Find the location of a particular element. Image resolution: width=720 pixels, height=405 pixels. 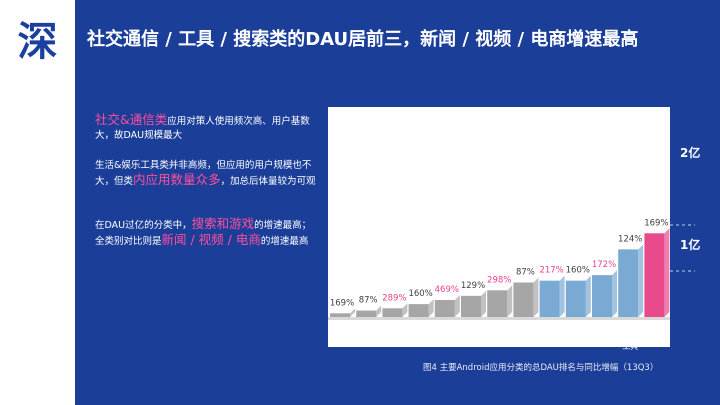

bullet-social: 社交&通信类应用对策人使用频次高、用户基数大，故DAU规模最大 is located at coordinates (207, 128).